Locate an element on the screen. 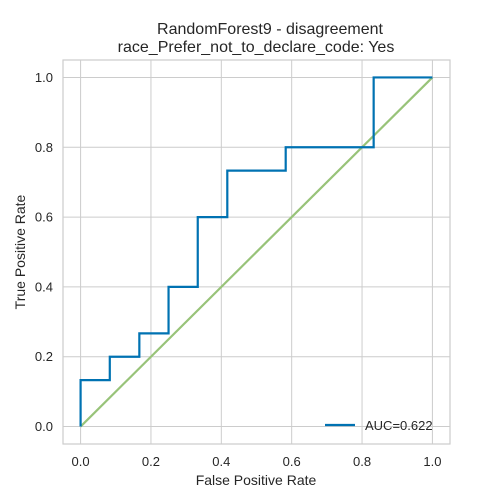 This screenshot has height=500, width=500. y-tick-labels: 0.0 0.2 0.4 0.6 0.8 1.0 is located at coordinates (44, 252).